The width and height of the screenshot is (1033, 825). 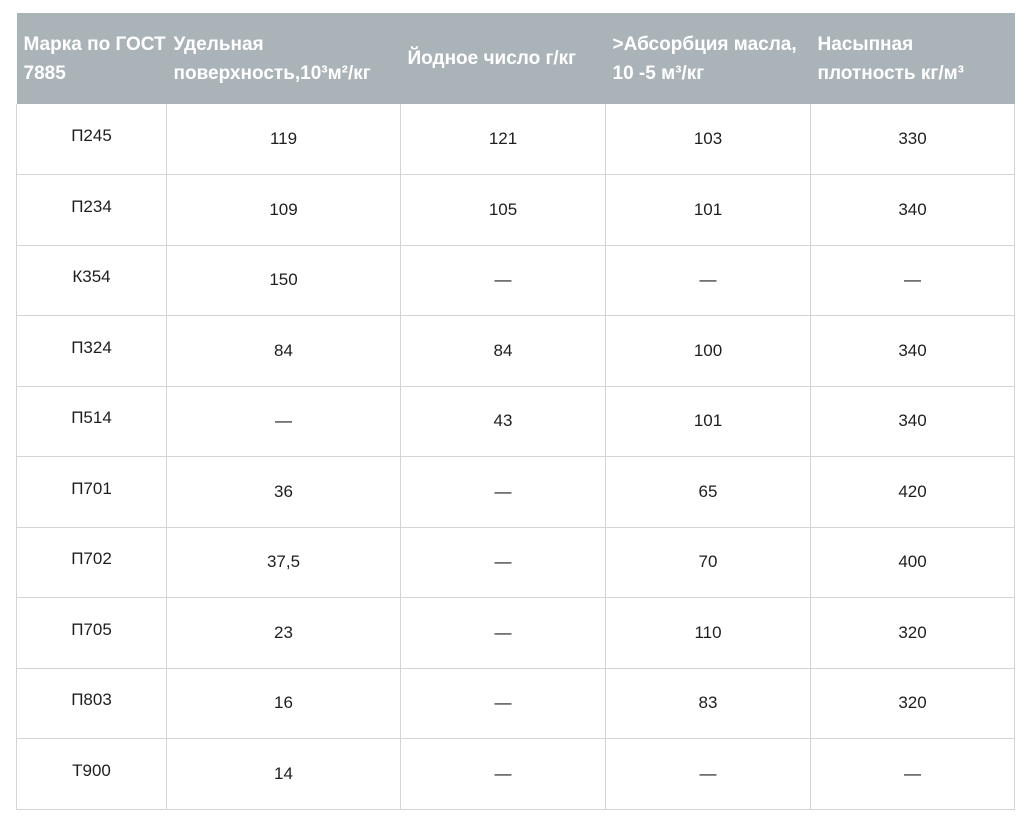 What do you see at coordinates (91, 280) in the screenshot?
I see `cell-grade: К354` at bounding box center [91, 280].